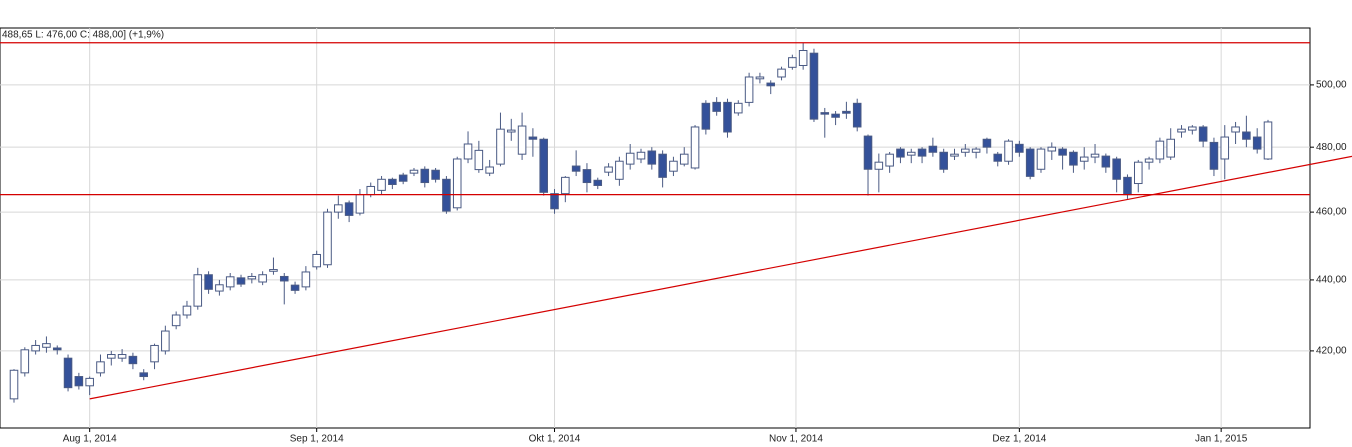 The height and width of the screenshot is (447, 1352). What do you see at coordinates (1331, 147) in the screenshot?
I see `y-tick-label: 480,00` at bounding box center [1331, 147].